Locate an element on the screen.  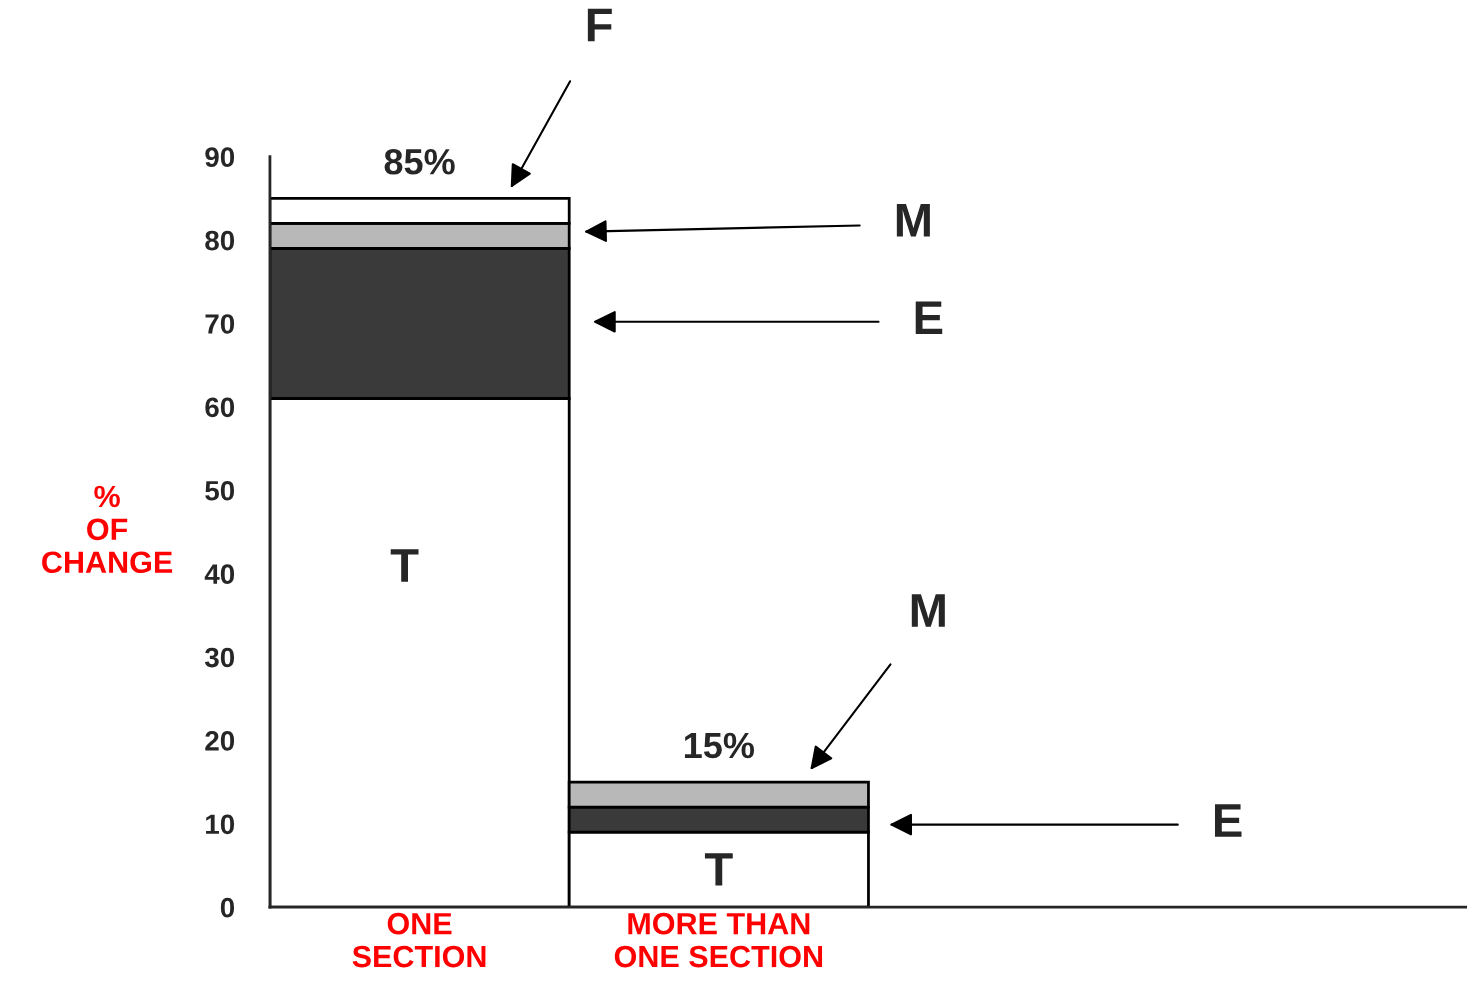
y-tick-label: 60 is located at coordinates (220, 407).